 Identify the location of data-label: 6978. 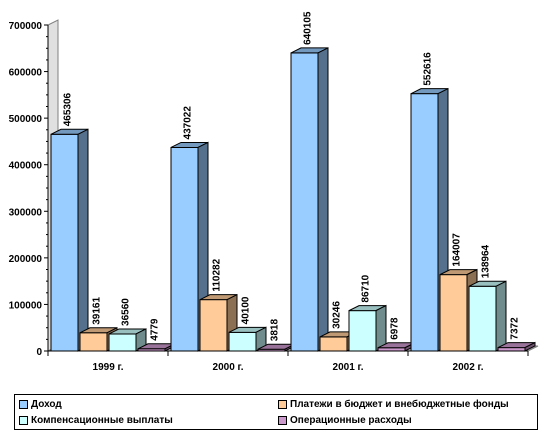
(395, 328).